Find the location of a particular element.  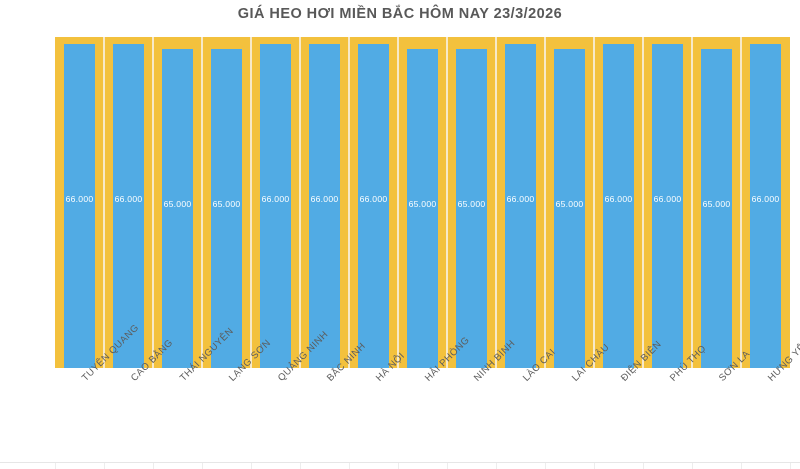

bottom-axis-line is located at coordinates (400, 462).